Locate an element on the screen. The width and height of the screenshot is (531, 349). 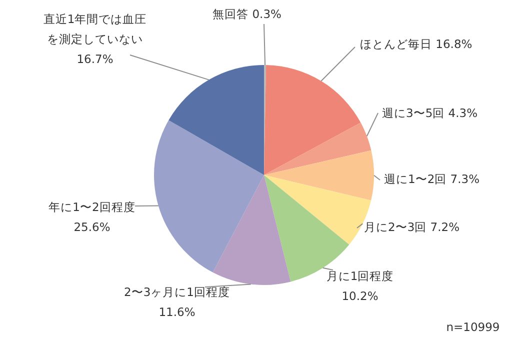
data-label: 10.2% is located at coordinates (360, 296).